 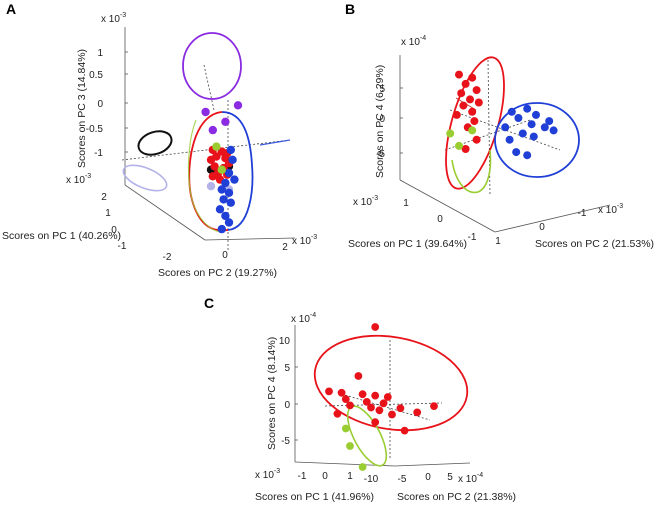 What do you see at coordinates (204, 176) in the screenshot?
I see `panel-a-ellipse-green` at bounding box center [204, 176].